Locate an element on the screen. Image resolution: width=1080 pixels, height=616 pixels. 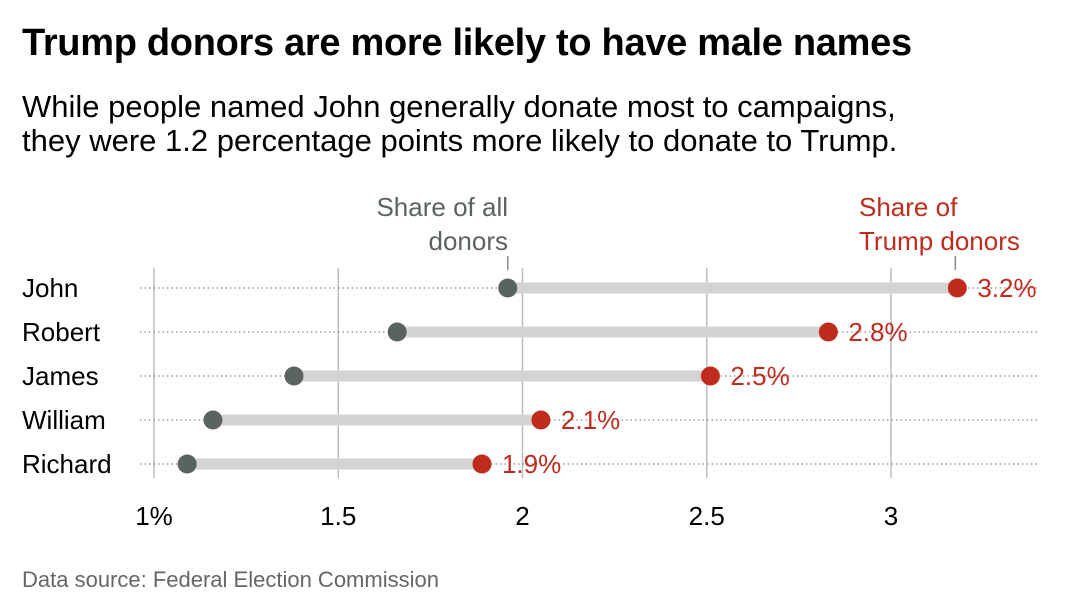
trump-donors-annotation-line-2: Trump donors is located at coordinates (939, 241).